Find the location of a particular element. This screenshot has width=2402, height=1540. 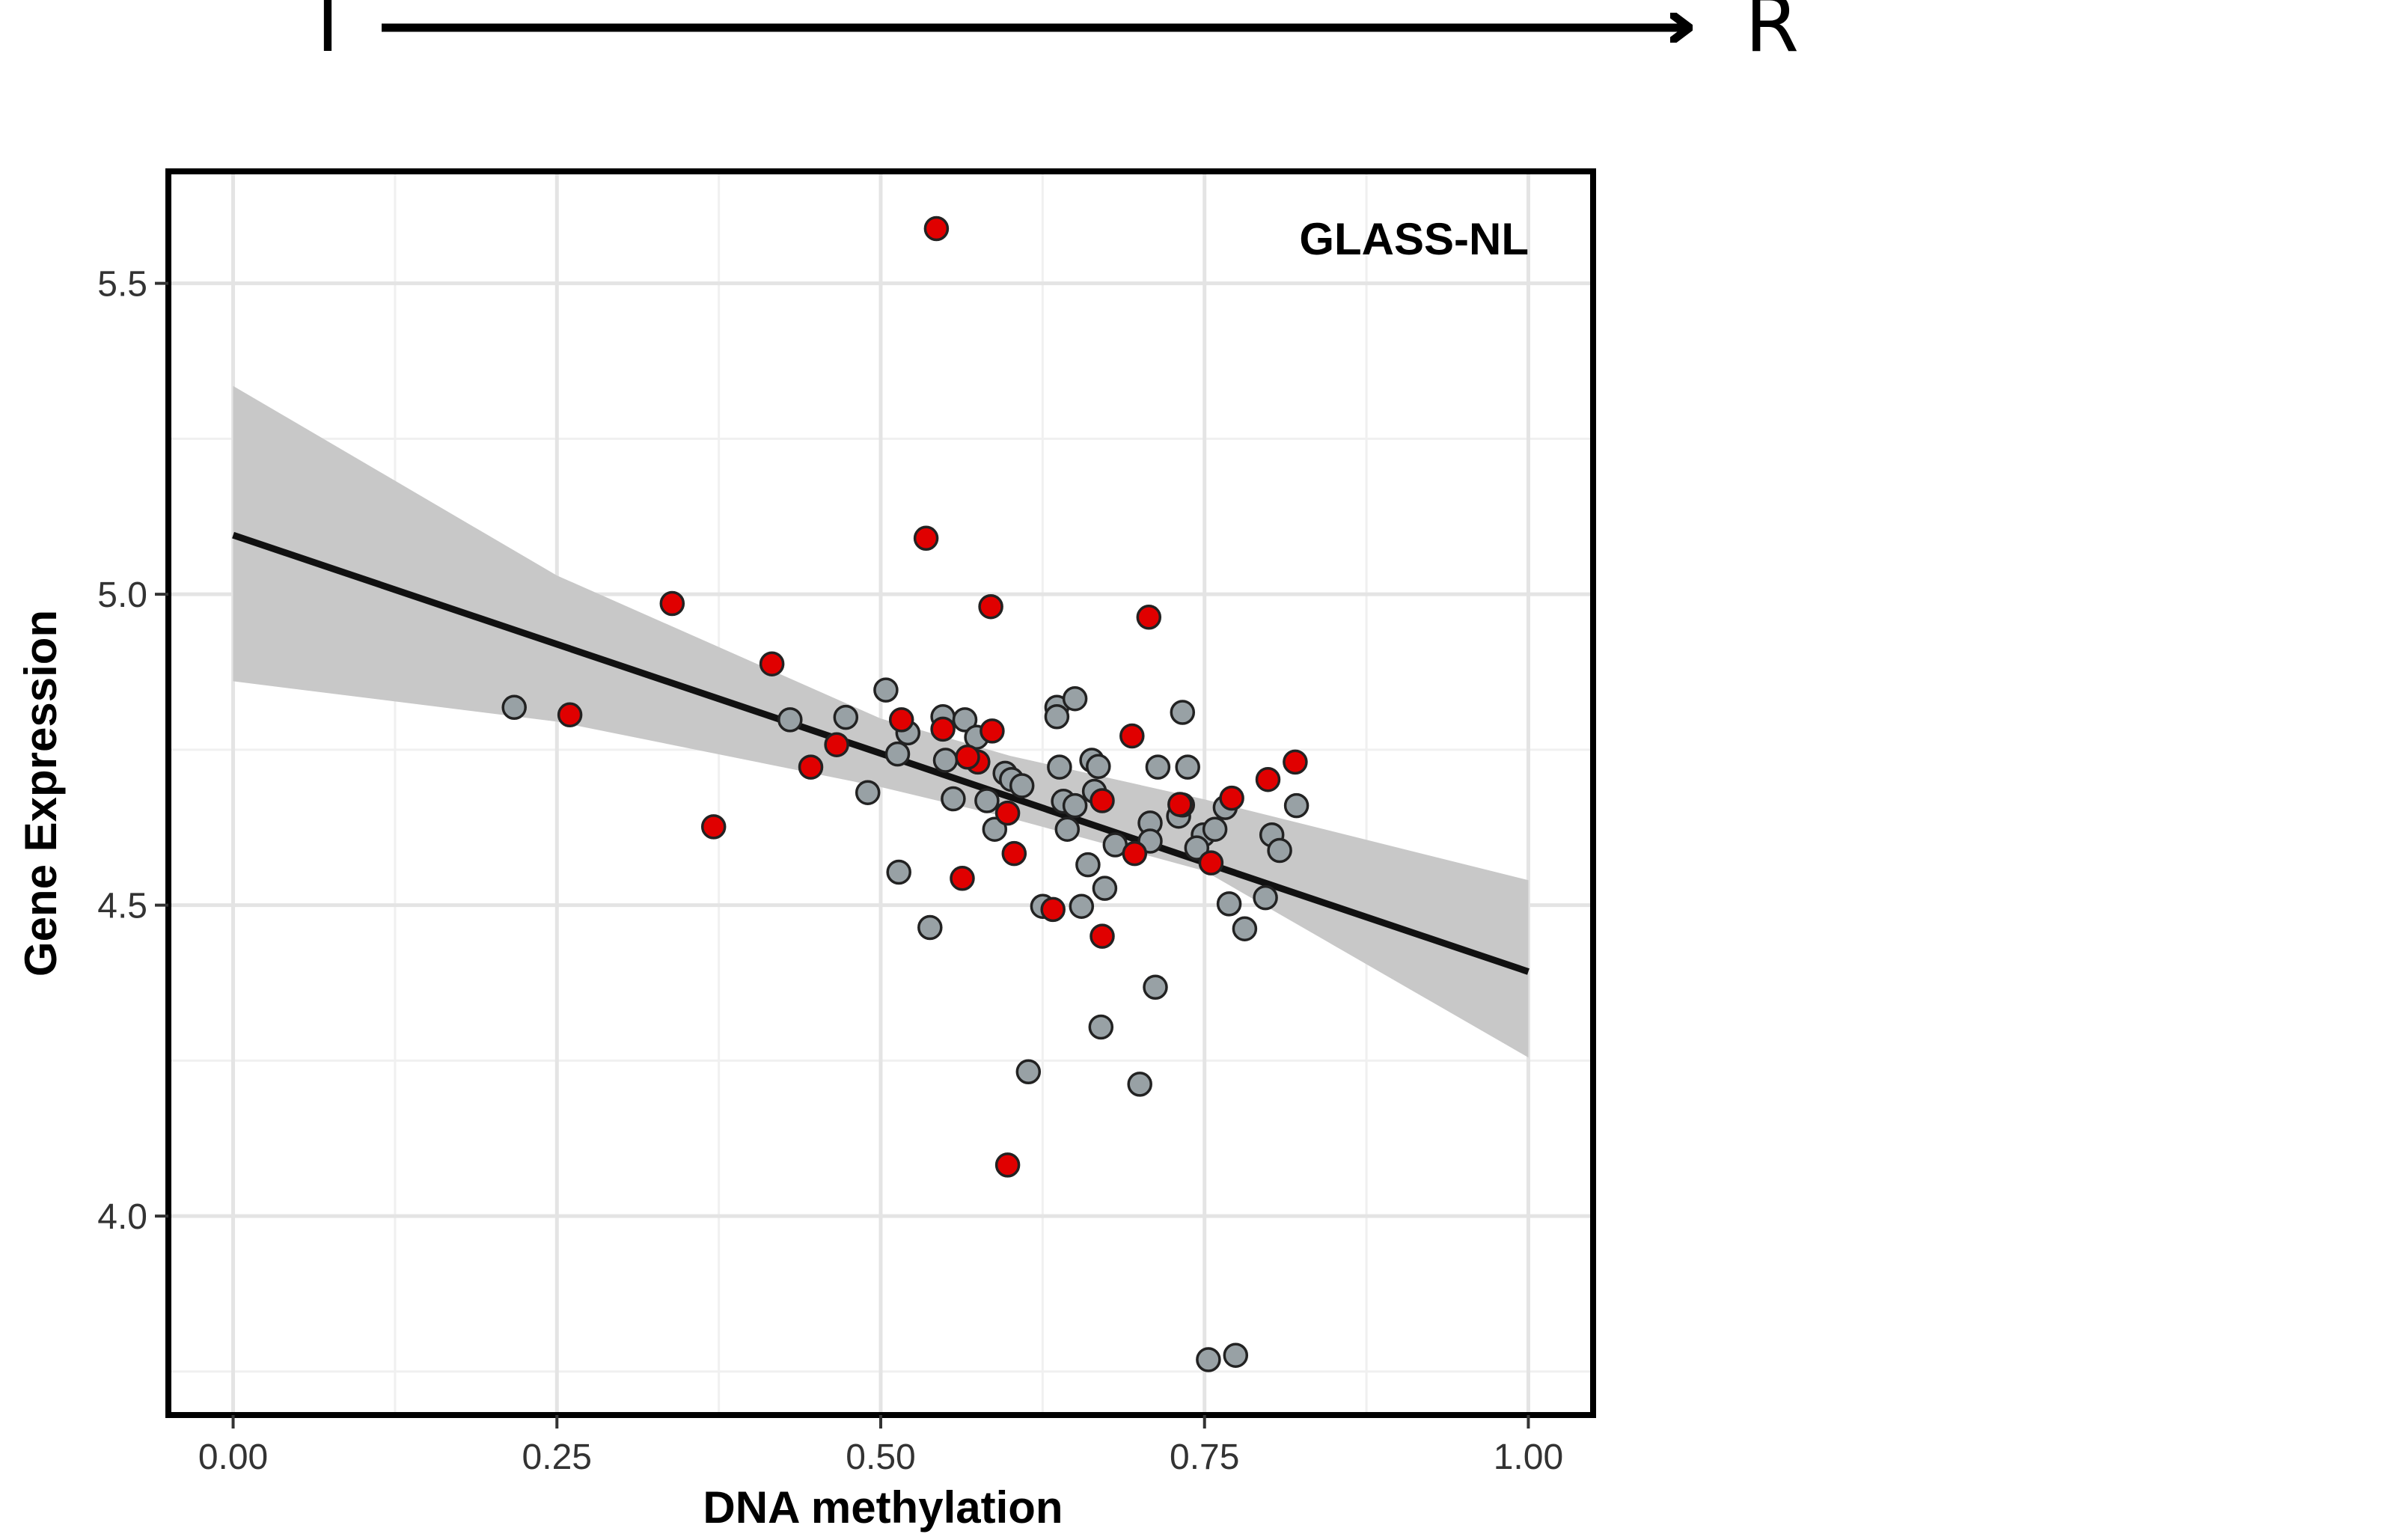

y-axis-label: Gene Expression is located at coordinates (41, 794).